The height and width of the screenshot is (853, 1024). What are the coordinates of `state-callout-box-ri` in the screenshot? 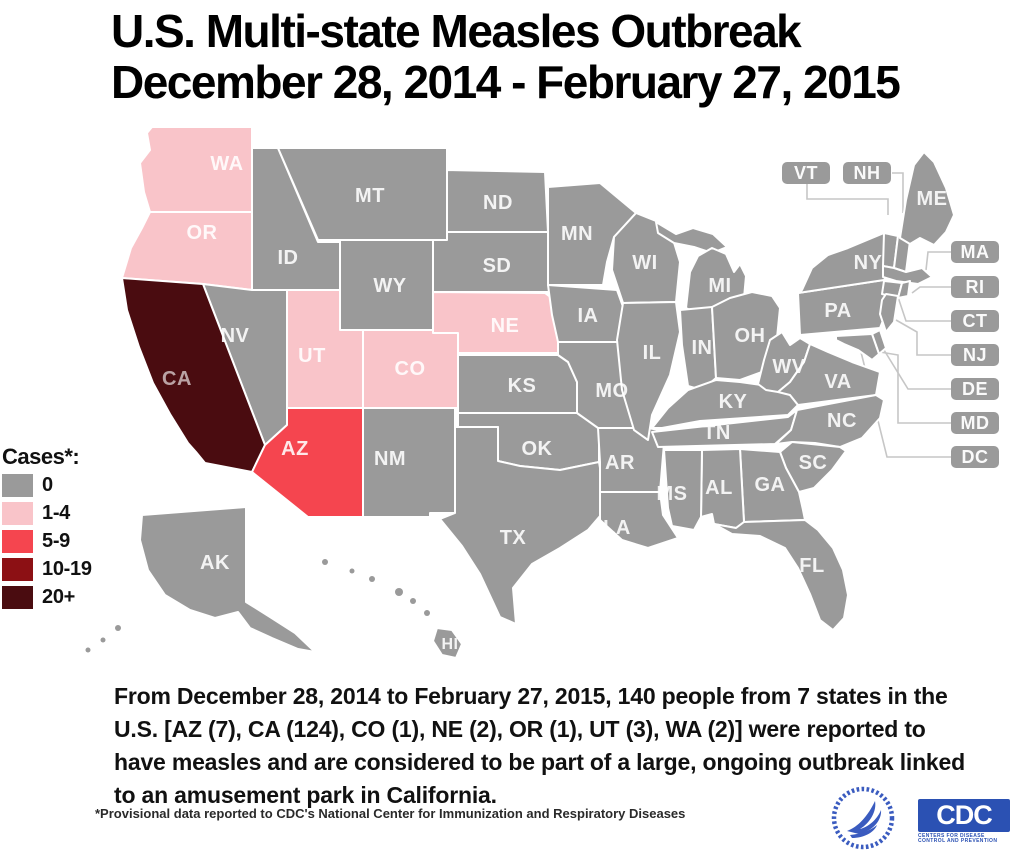 It's located at (975, 287).